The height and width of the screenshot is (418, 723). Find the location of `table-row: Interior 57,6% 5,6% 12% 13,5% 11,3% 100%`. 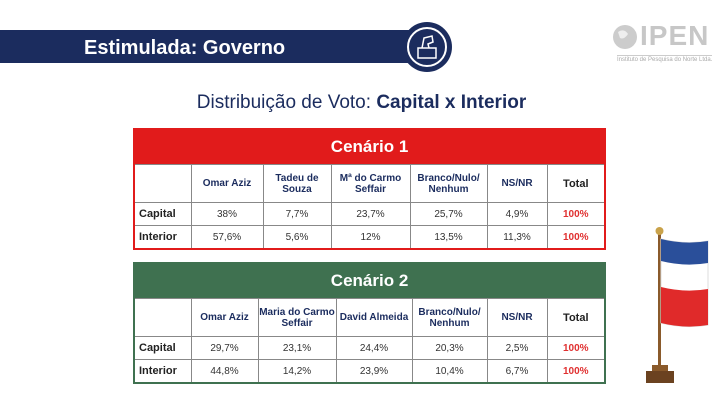

table-row: Interior 57,6% 5,6% 12% 13,5% 11,3% 100% is located at coordinates (369, 237).